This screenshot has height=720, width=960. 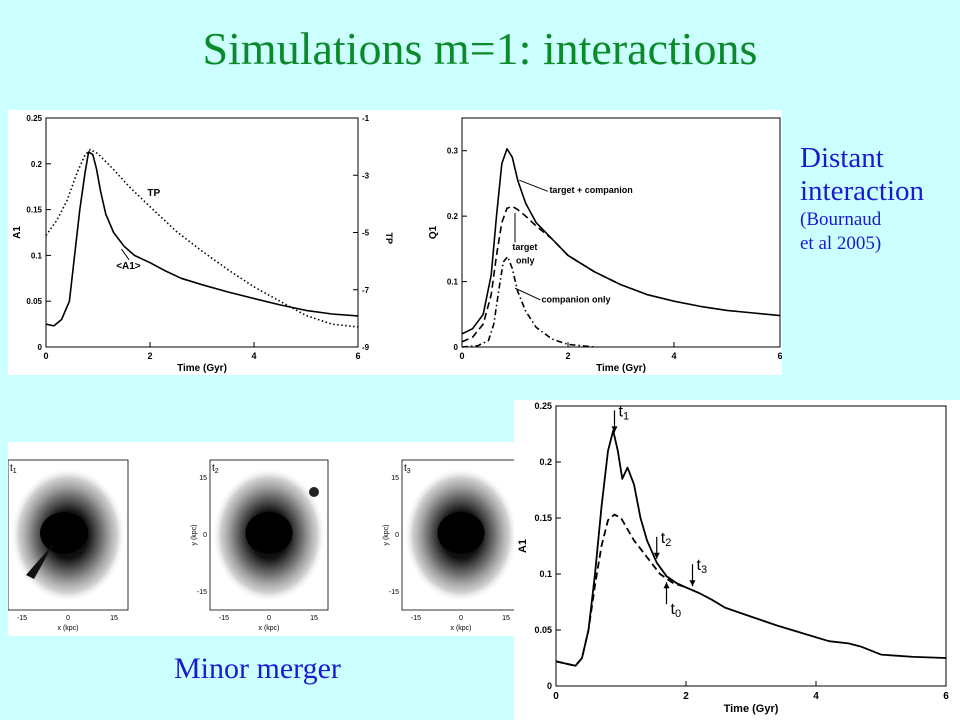 What do you see at coordinates (480, 48) in the screenshot?
I see `slide-title: Simulations m=1: interactions` at bounding box center [480, 48].